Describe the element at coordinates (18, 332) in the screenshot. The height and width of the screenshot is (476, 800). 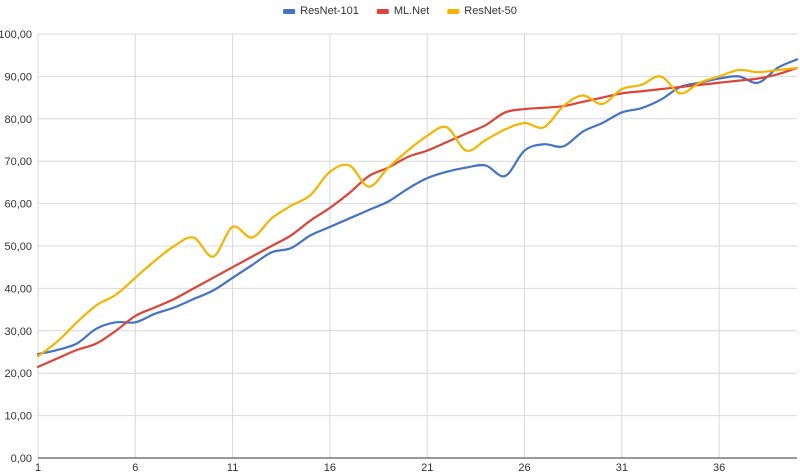
I see `y-tick-label: 30,00` at that location.